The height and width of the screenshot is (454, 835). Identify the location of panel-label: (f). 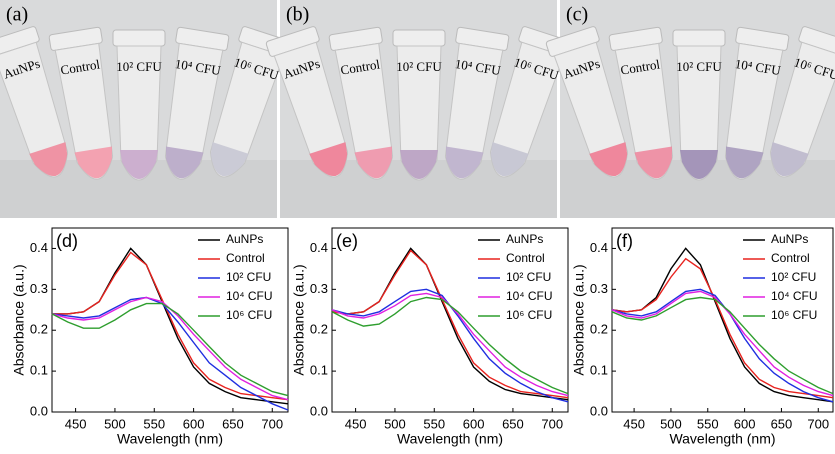
(624, 241).